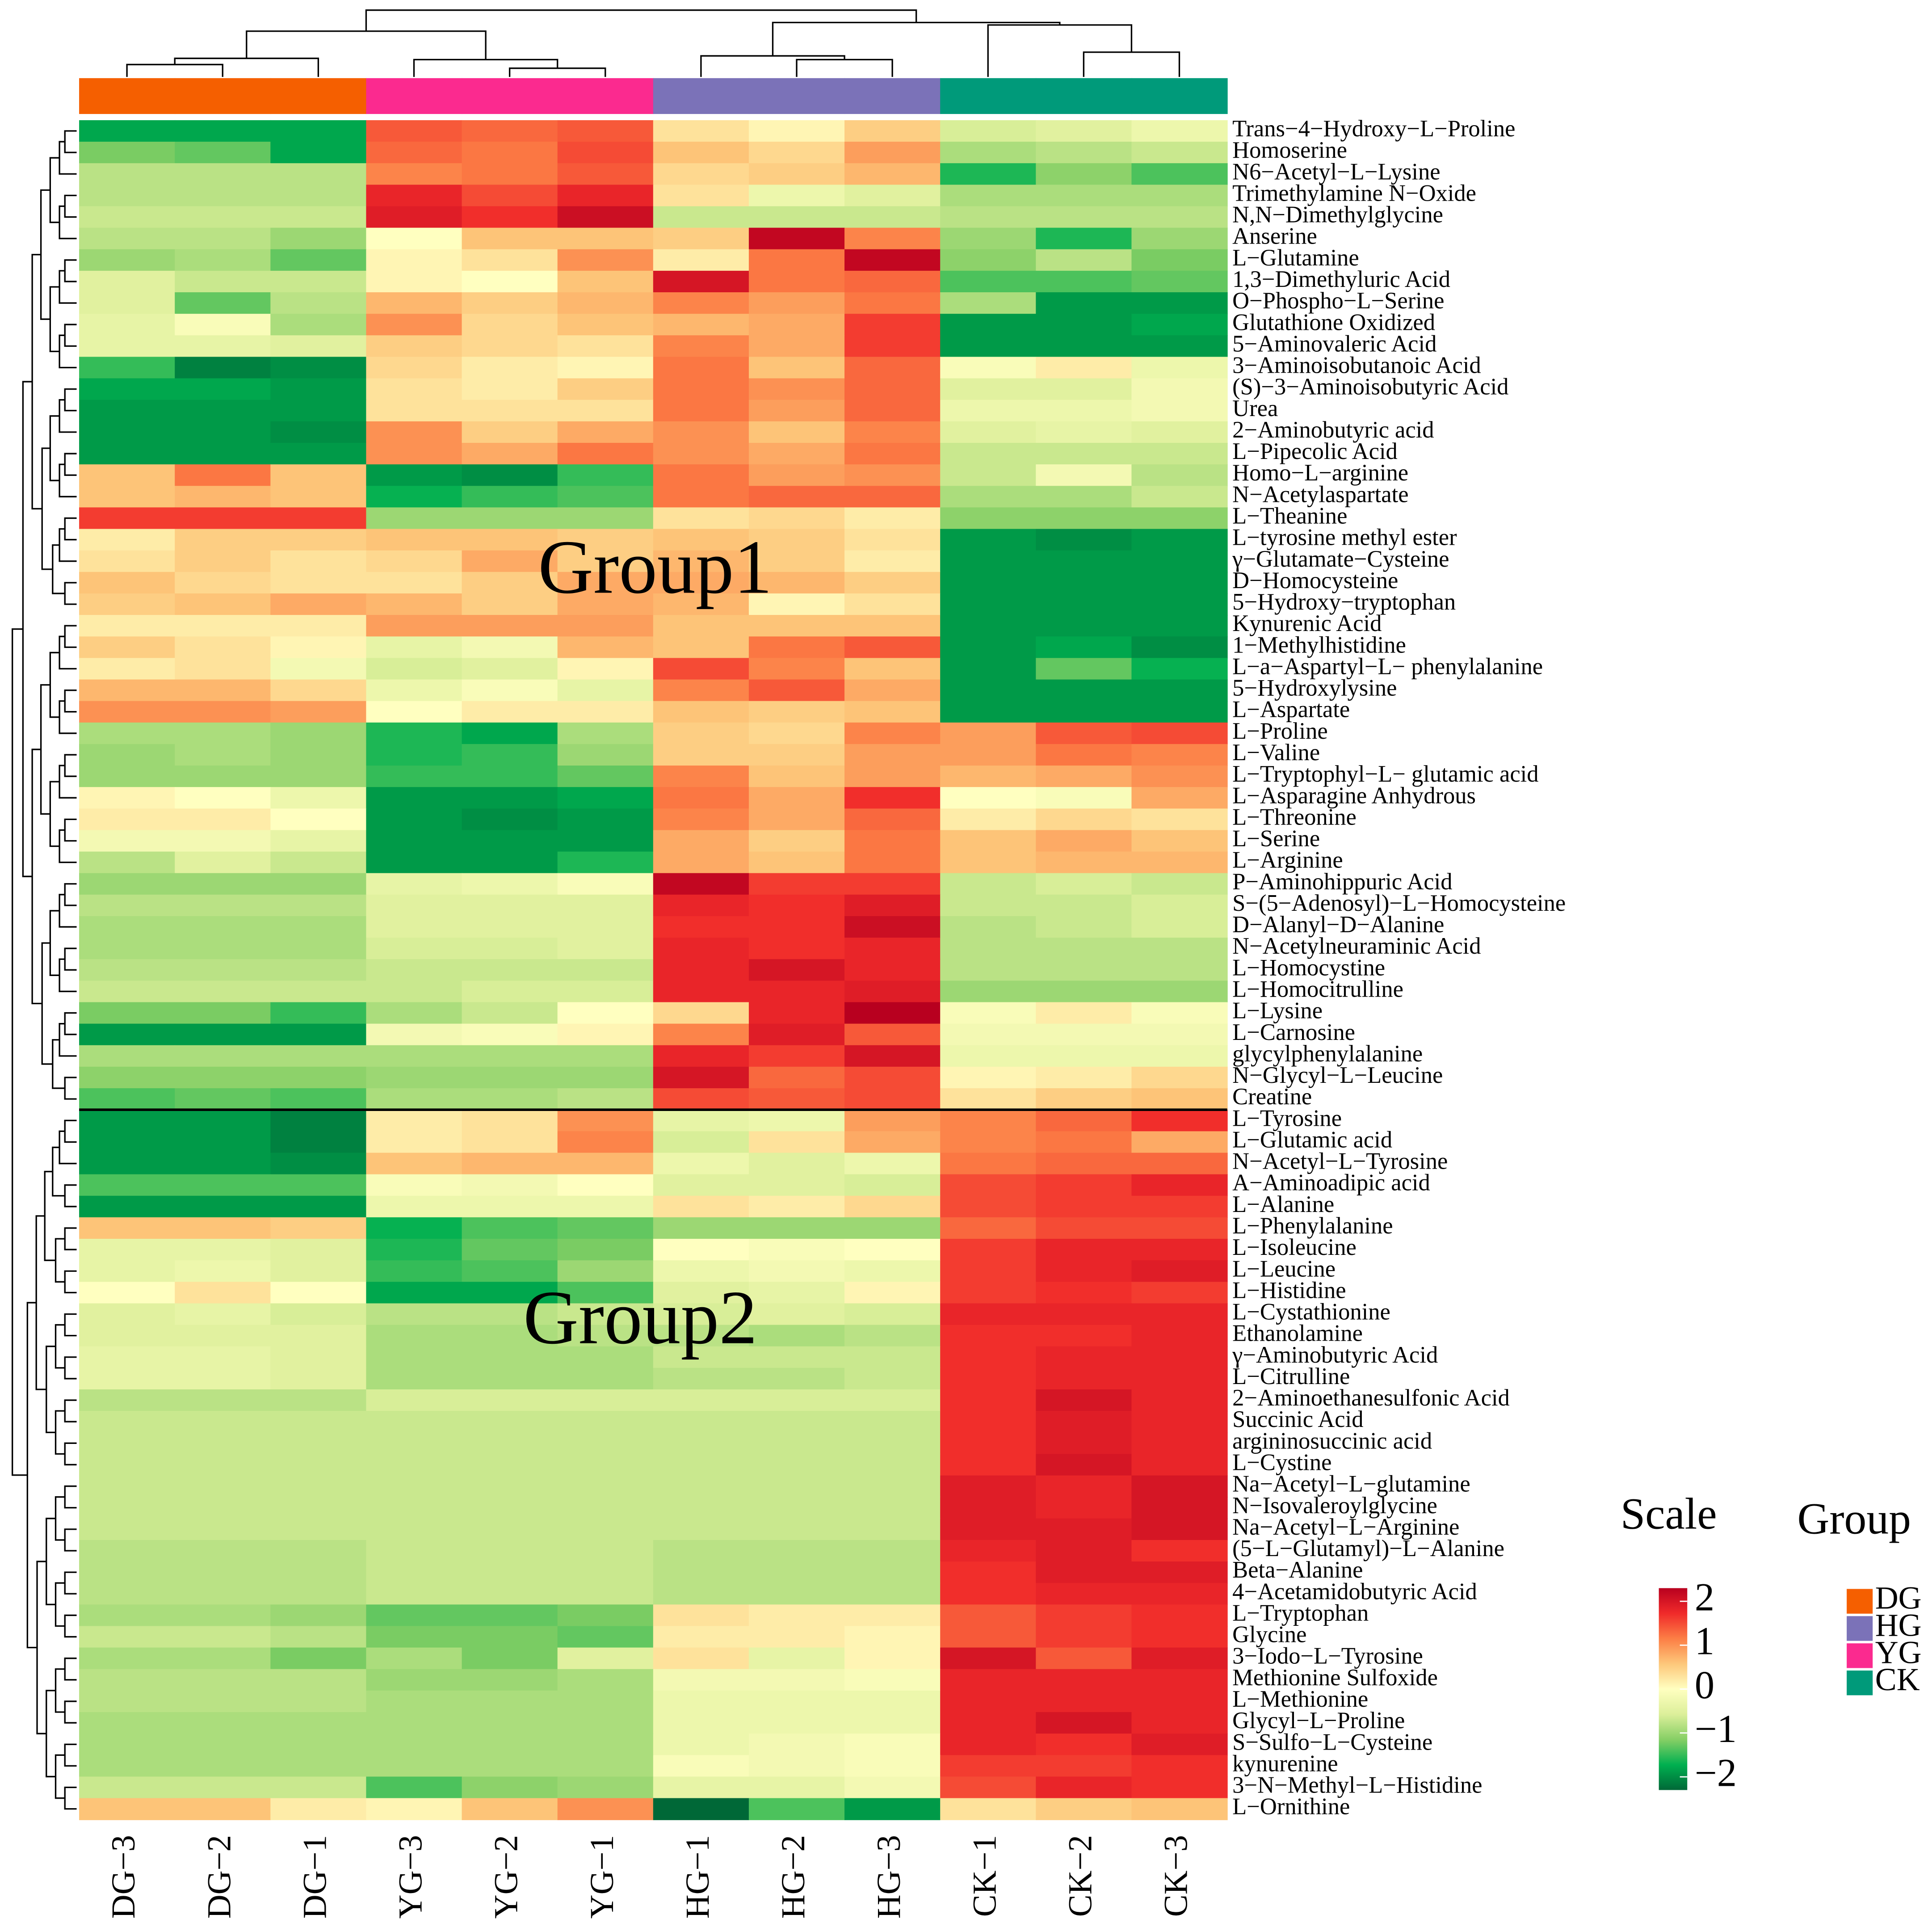 This screenshot has height=1923, width=1932. Describe the element at coordinates (1176, 1876) in the screenshot. I see `column-label: CK−3` at that location.